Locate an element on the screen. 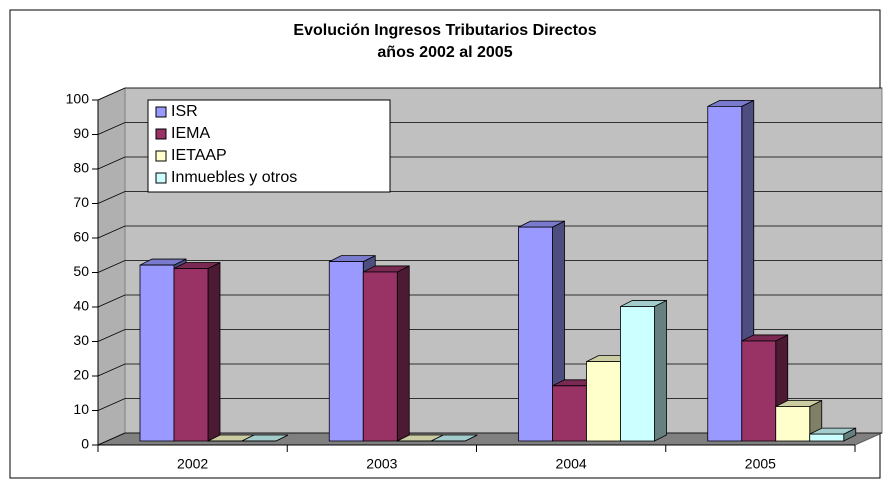 This screenshot has width=891, height=480. y-tick-label: 0 is located at coordinates (85, 444).